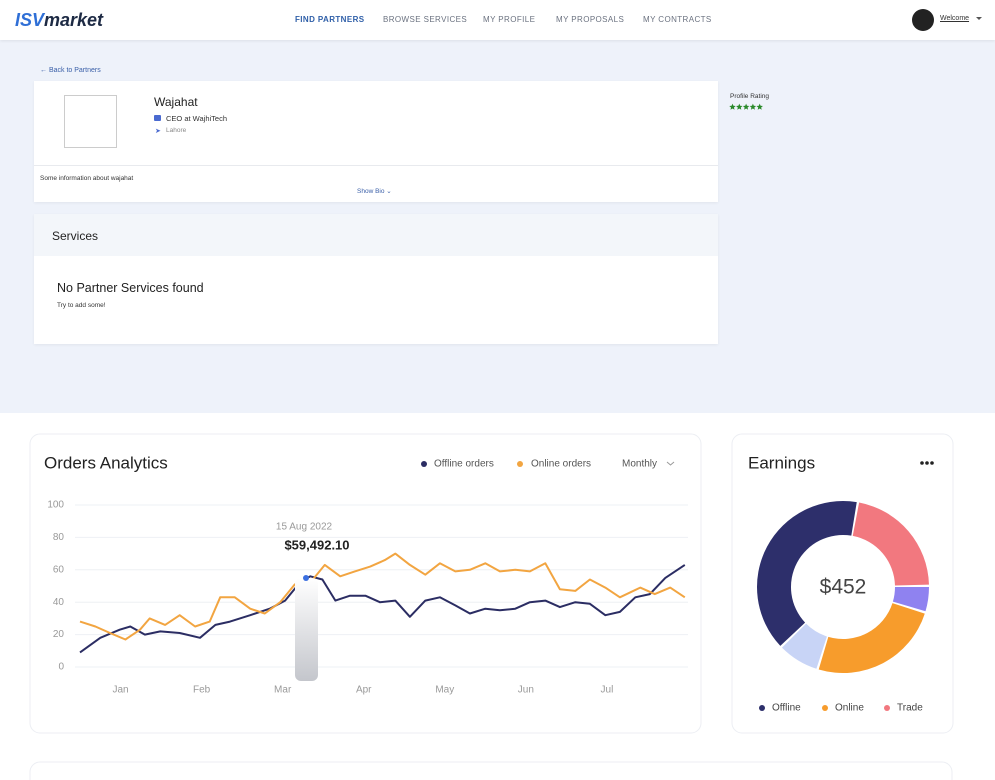 The image size is (995, 780). I want to click on earnings-card, so click(842, 583).